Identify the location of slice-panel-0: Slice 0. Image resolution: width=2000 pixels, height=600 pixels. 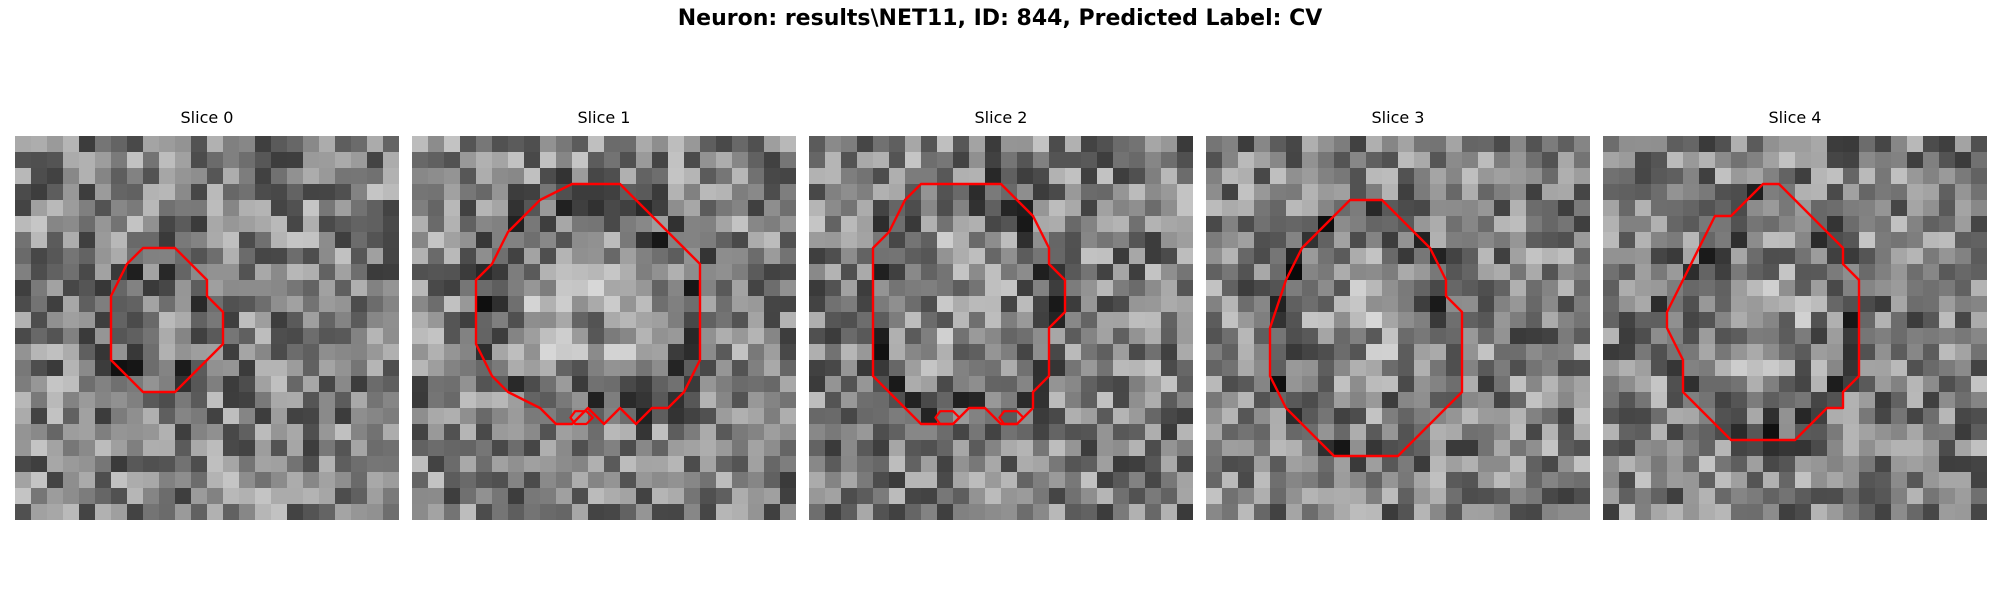
(207, 318).